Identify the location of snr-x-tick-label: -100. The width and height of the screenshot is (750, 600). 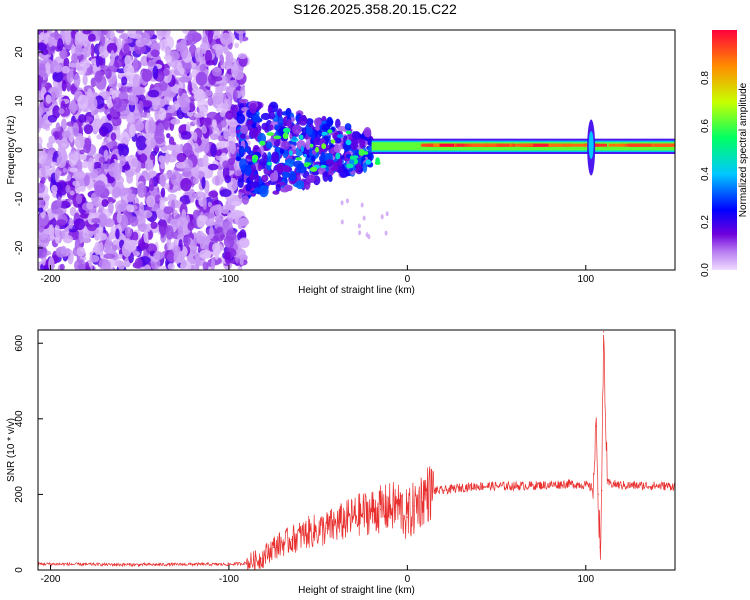
(229, 579).